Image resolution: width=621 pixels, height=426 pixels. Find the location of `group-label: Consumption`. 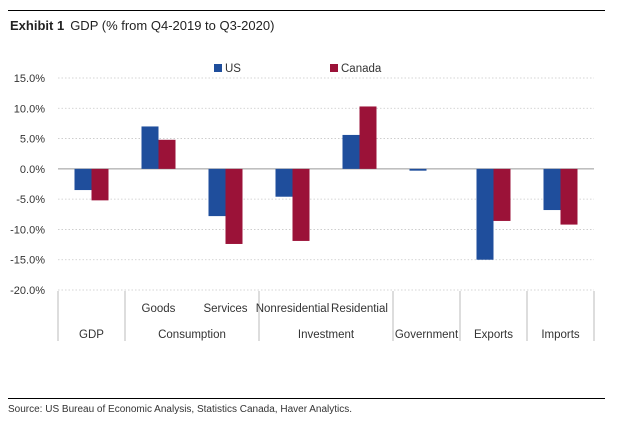

group-label: Consumption is located at coordinates (192, 335).